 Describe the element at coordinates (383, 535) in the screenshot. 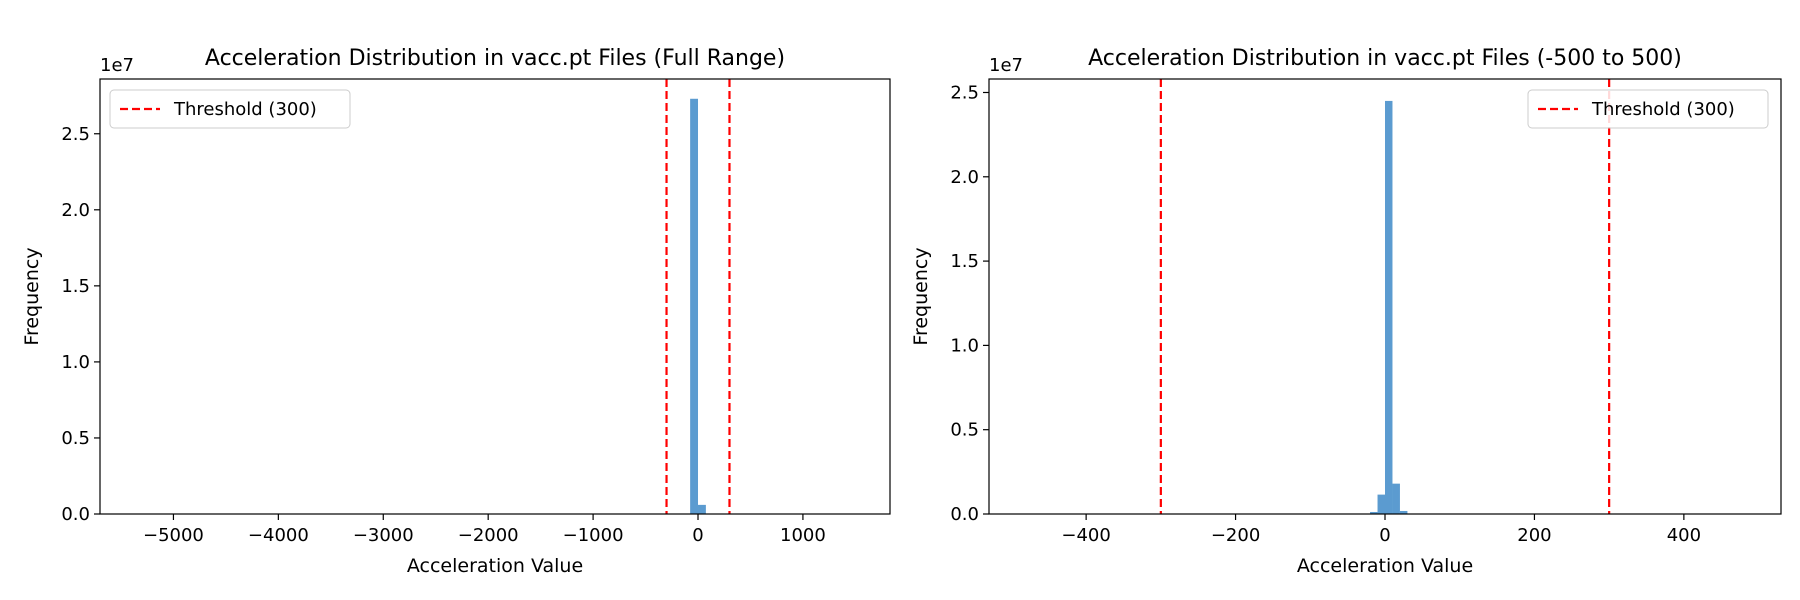

I see `x-tick-label: −3000` at that location.